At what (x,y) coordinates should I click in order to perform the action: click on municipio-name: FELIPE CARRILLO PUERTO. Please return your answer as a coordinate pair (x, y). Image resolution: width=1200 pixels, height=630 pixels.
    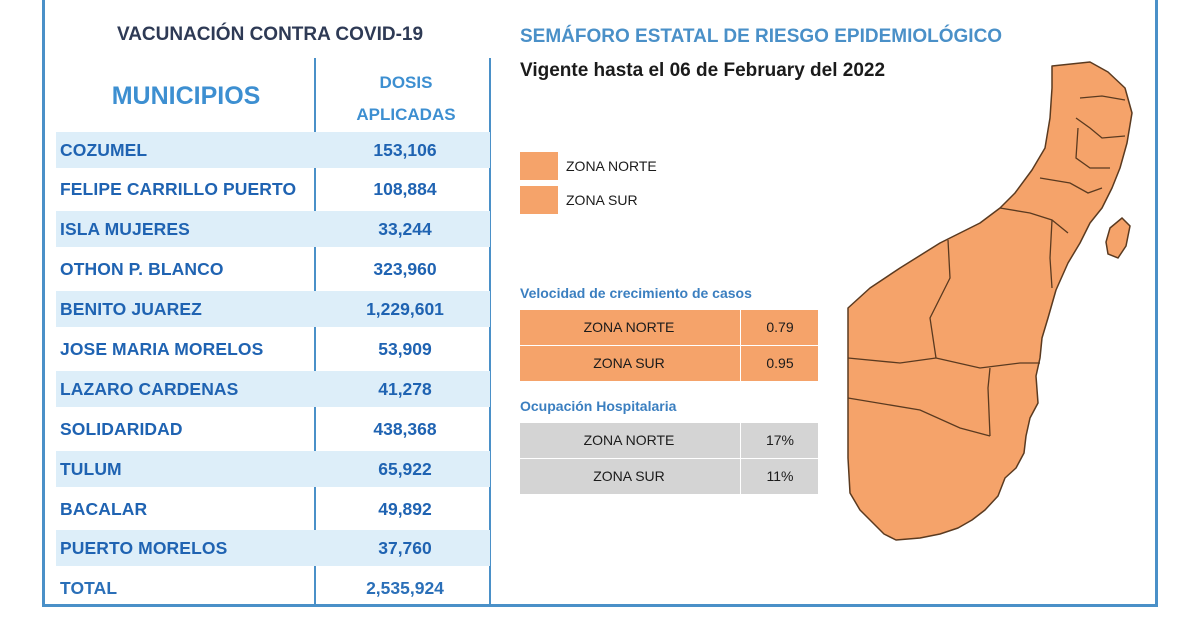
    Looking at the image, I should click on (178, 189).